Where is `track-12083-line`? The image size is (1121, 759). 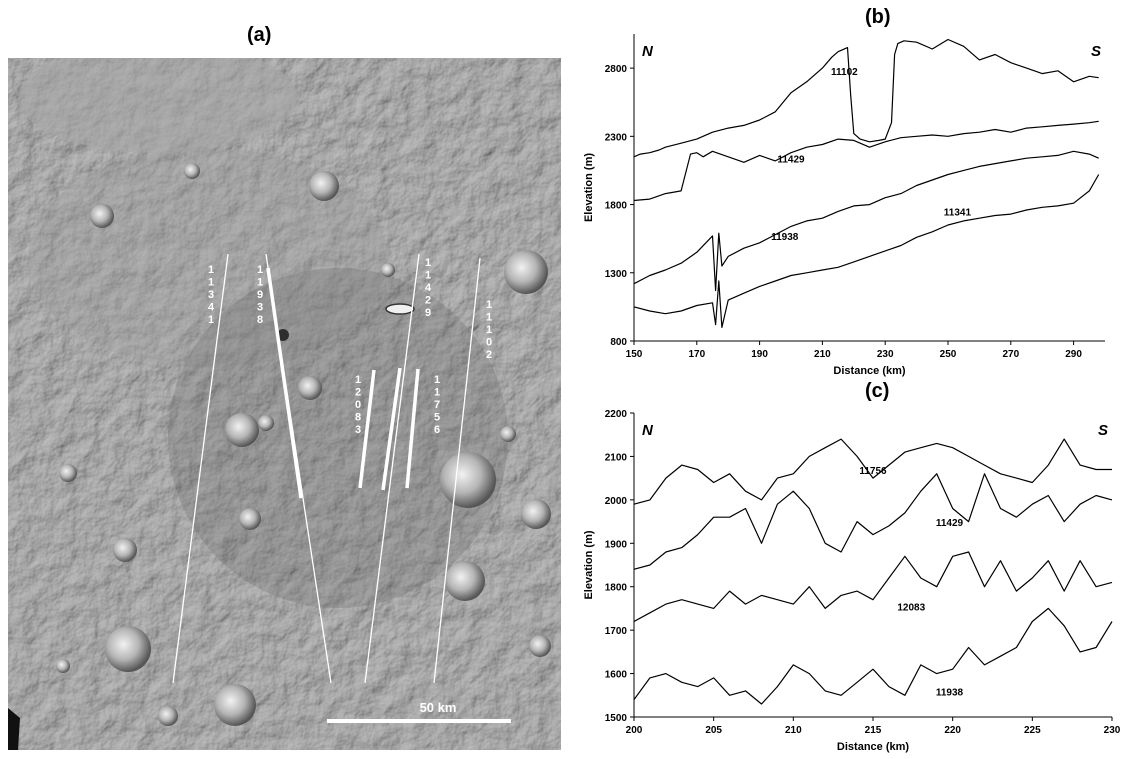 track-12083-line is located at coordinates (367, 429).